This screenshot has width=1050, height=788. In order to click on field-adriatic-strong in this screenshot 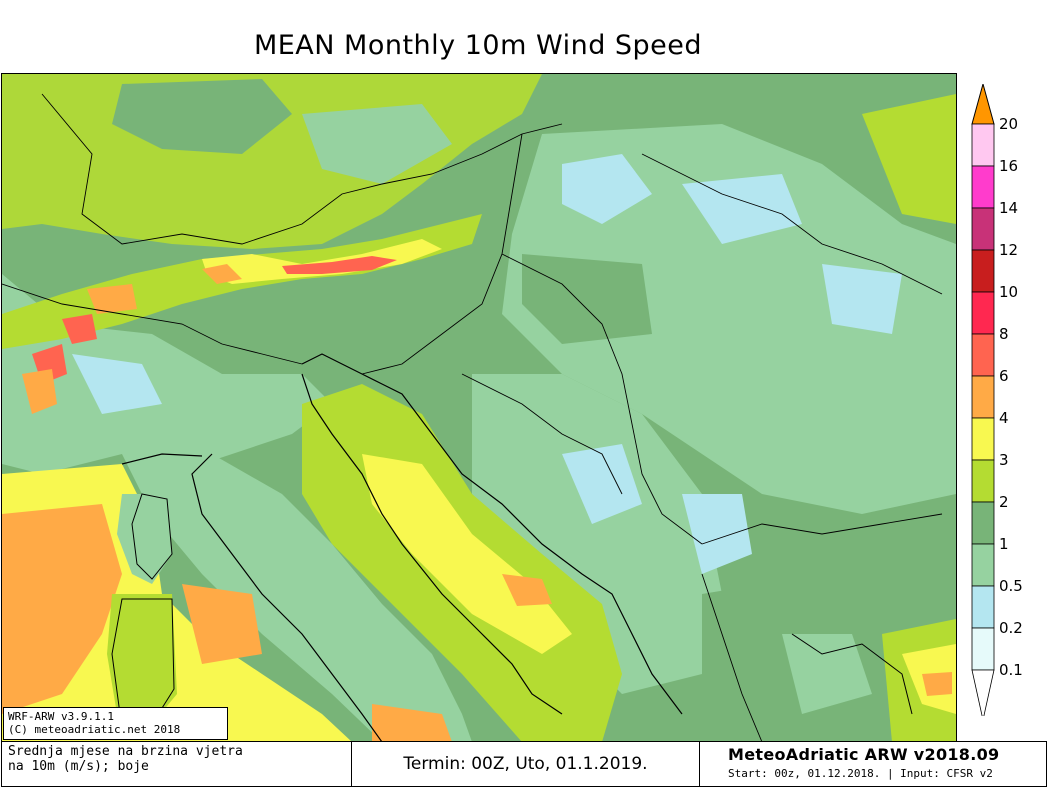, I will do `click(527, 590)`.